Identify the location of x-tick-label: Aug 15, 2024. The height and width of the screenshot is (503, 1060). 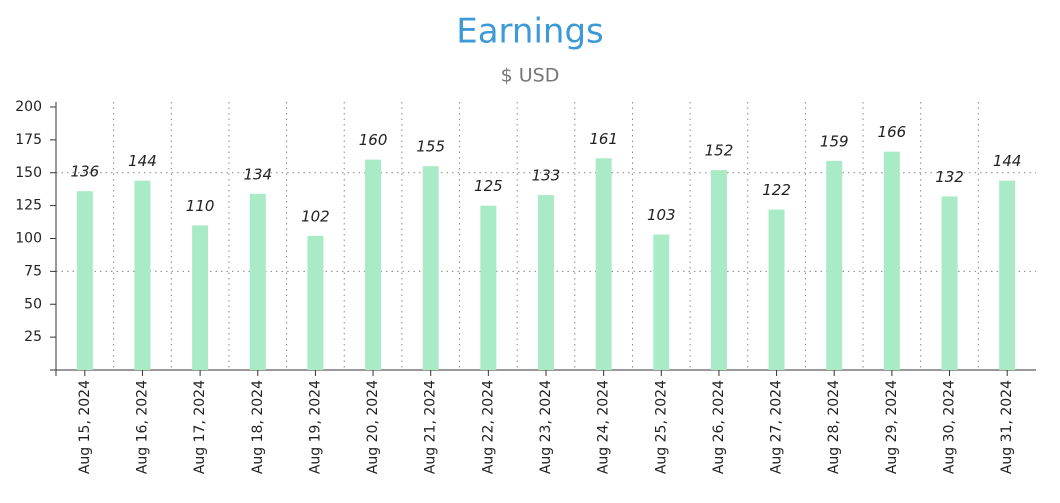
(85, 427).